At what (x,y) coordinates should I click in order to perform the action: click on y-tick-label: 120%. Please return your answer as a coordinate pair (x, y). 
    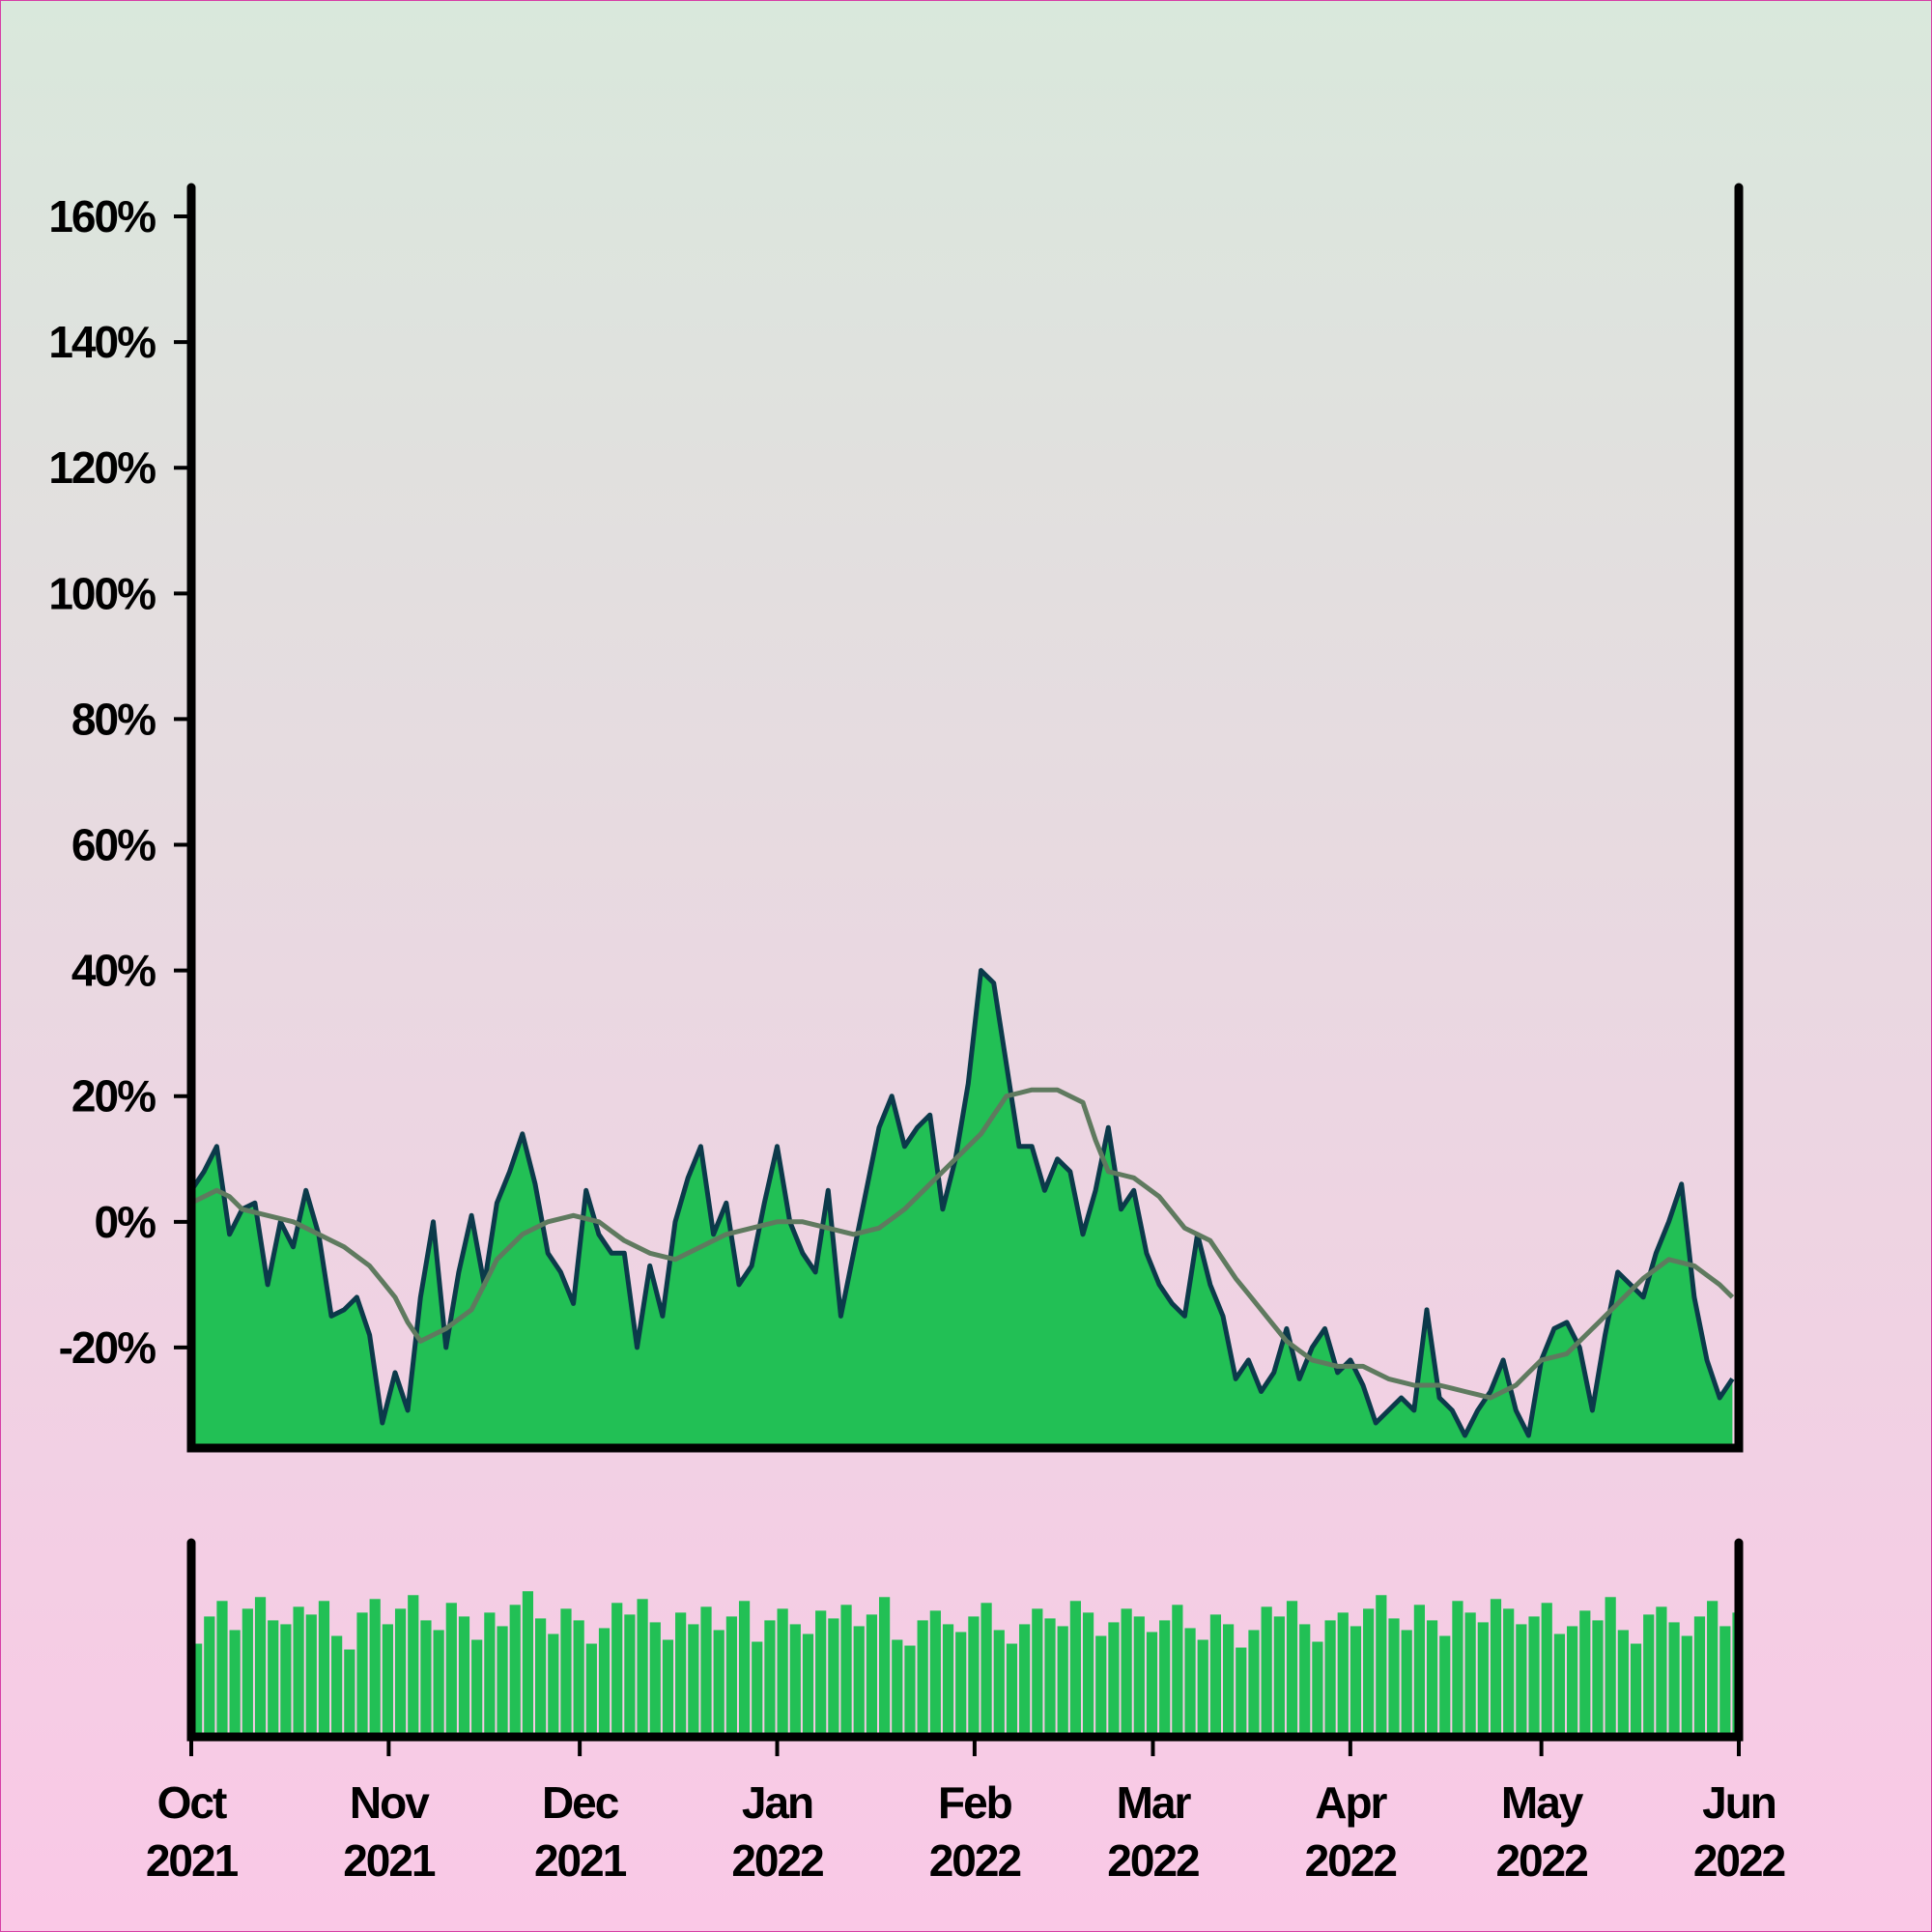
    Looking at the image, I should click on (102, 467).